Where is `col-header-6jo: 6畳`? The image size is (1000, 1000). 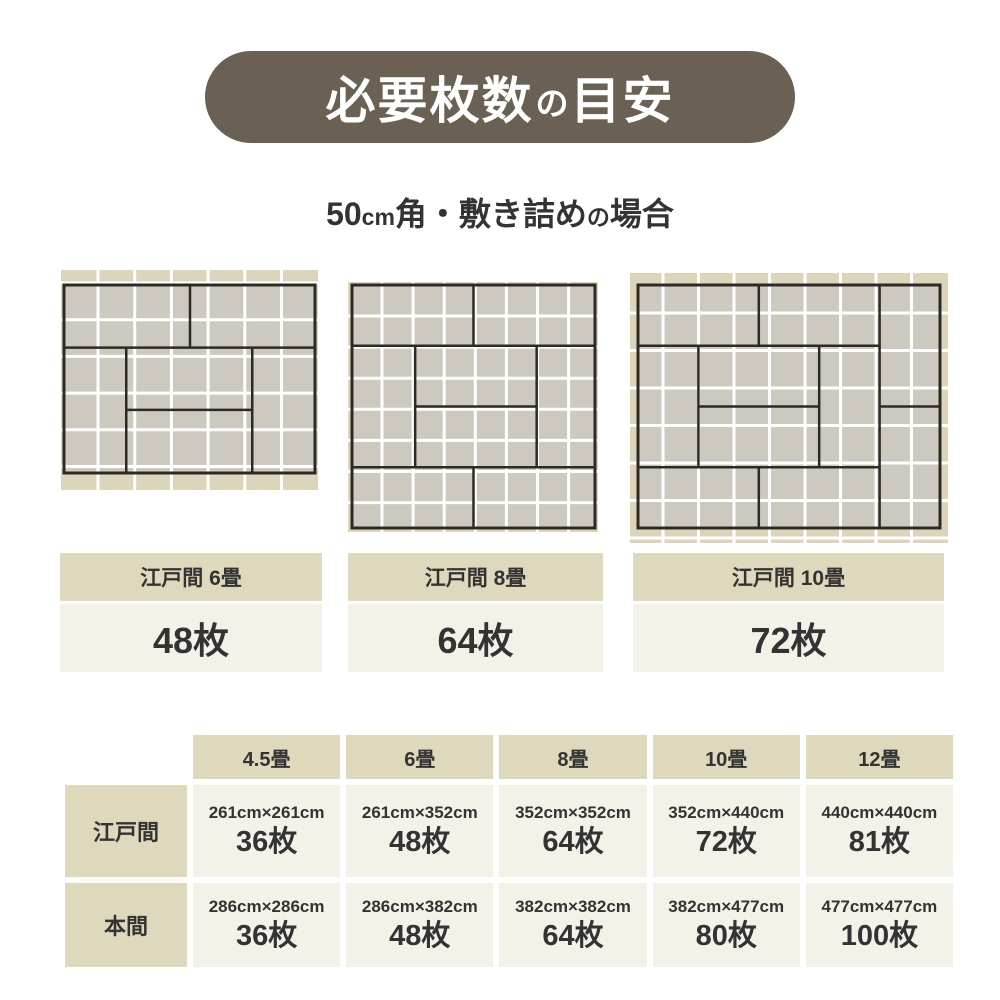
col-header-6jo: 6畳 is located at coordinates (420, 757).